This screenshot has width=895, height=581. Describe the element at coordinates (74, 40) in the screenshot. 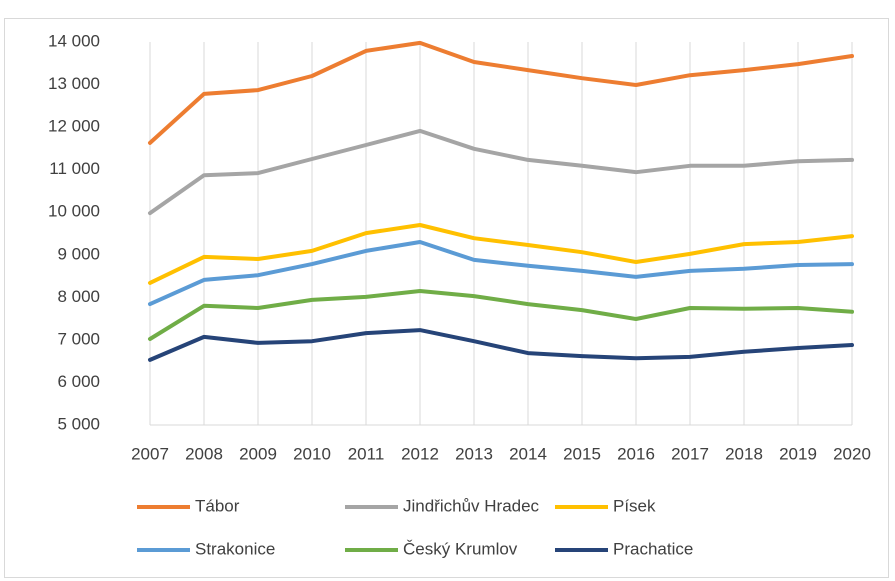

I see `y-tick-label: 14 000` at that location.